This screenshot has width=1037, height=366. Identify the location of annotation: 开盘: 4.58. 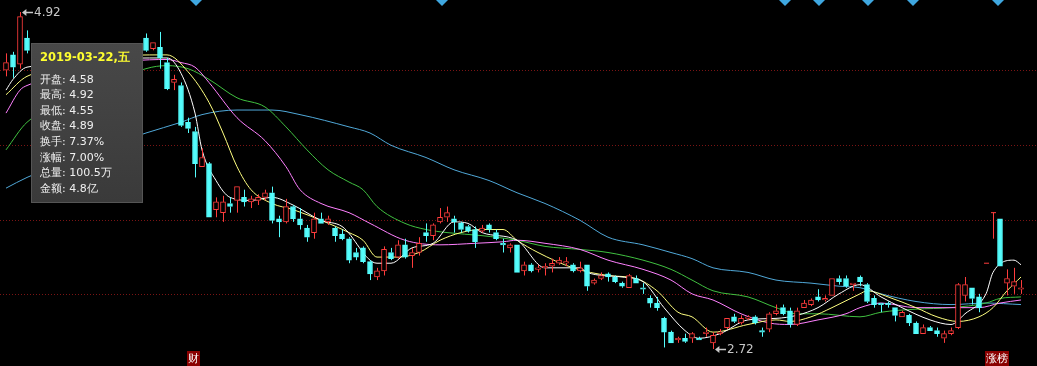
(67, 79).